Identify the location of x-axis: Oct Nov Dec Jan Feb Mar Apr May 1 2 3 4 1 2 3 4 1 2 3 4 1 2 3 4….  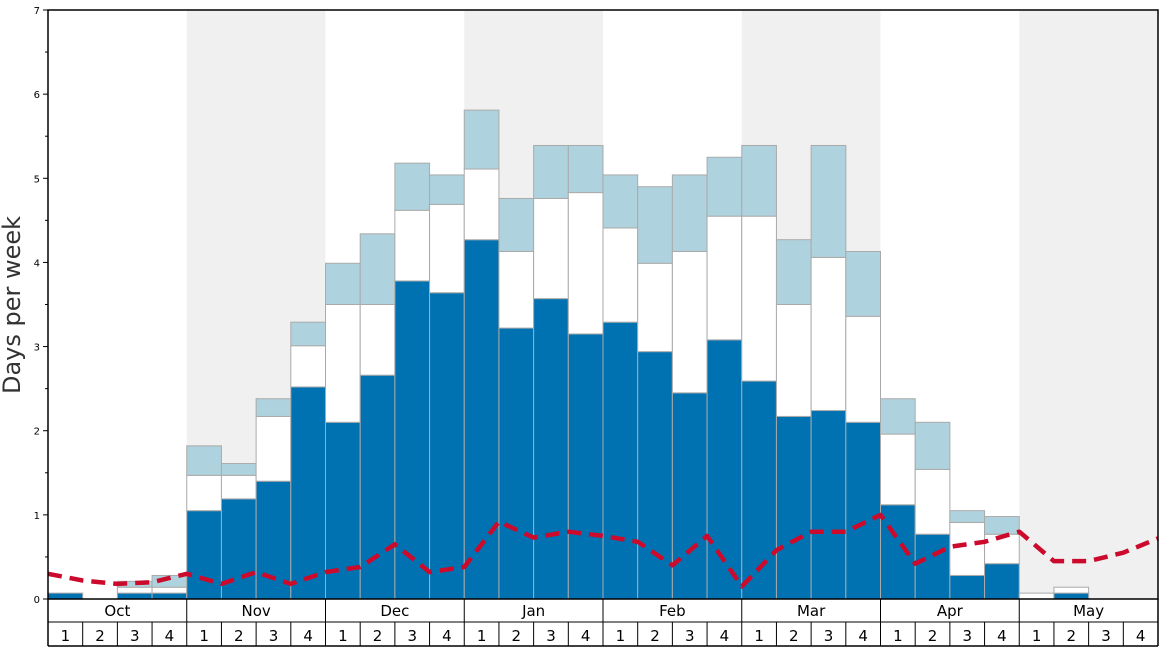
(603, 623).